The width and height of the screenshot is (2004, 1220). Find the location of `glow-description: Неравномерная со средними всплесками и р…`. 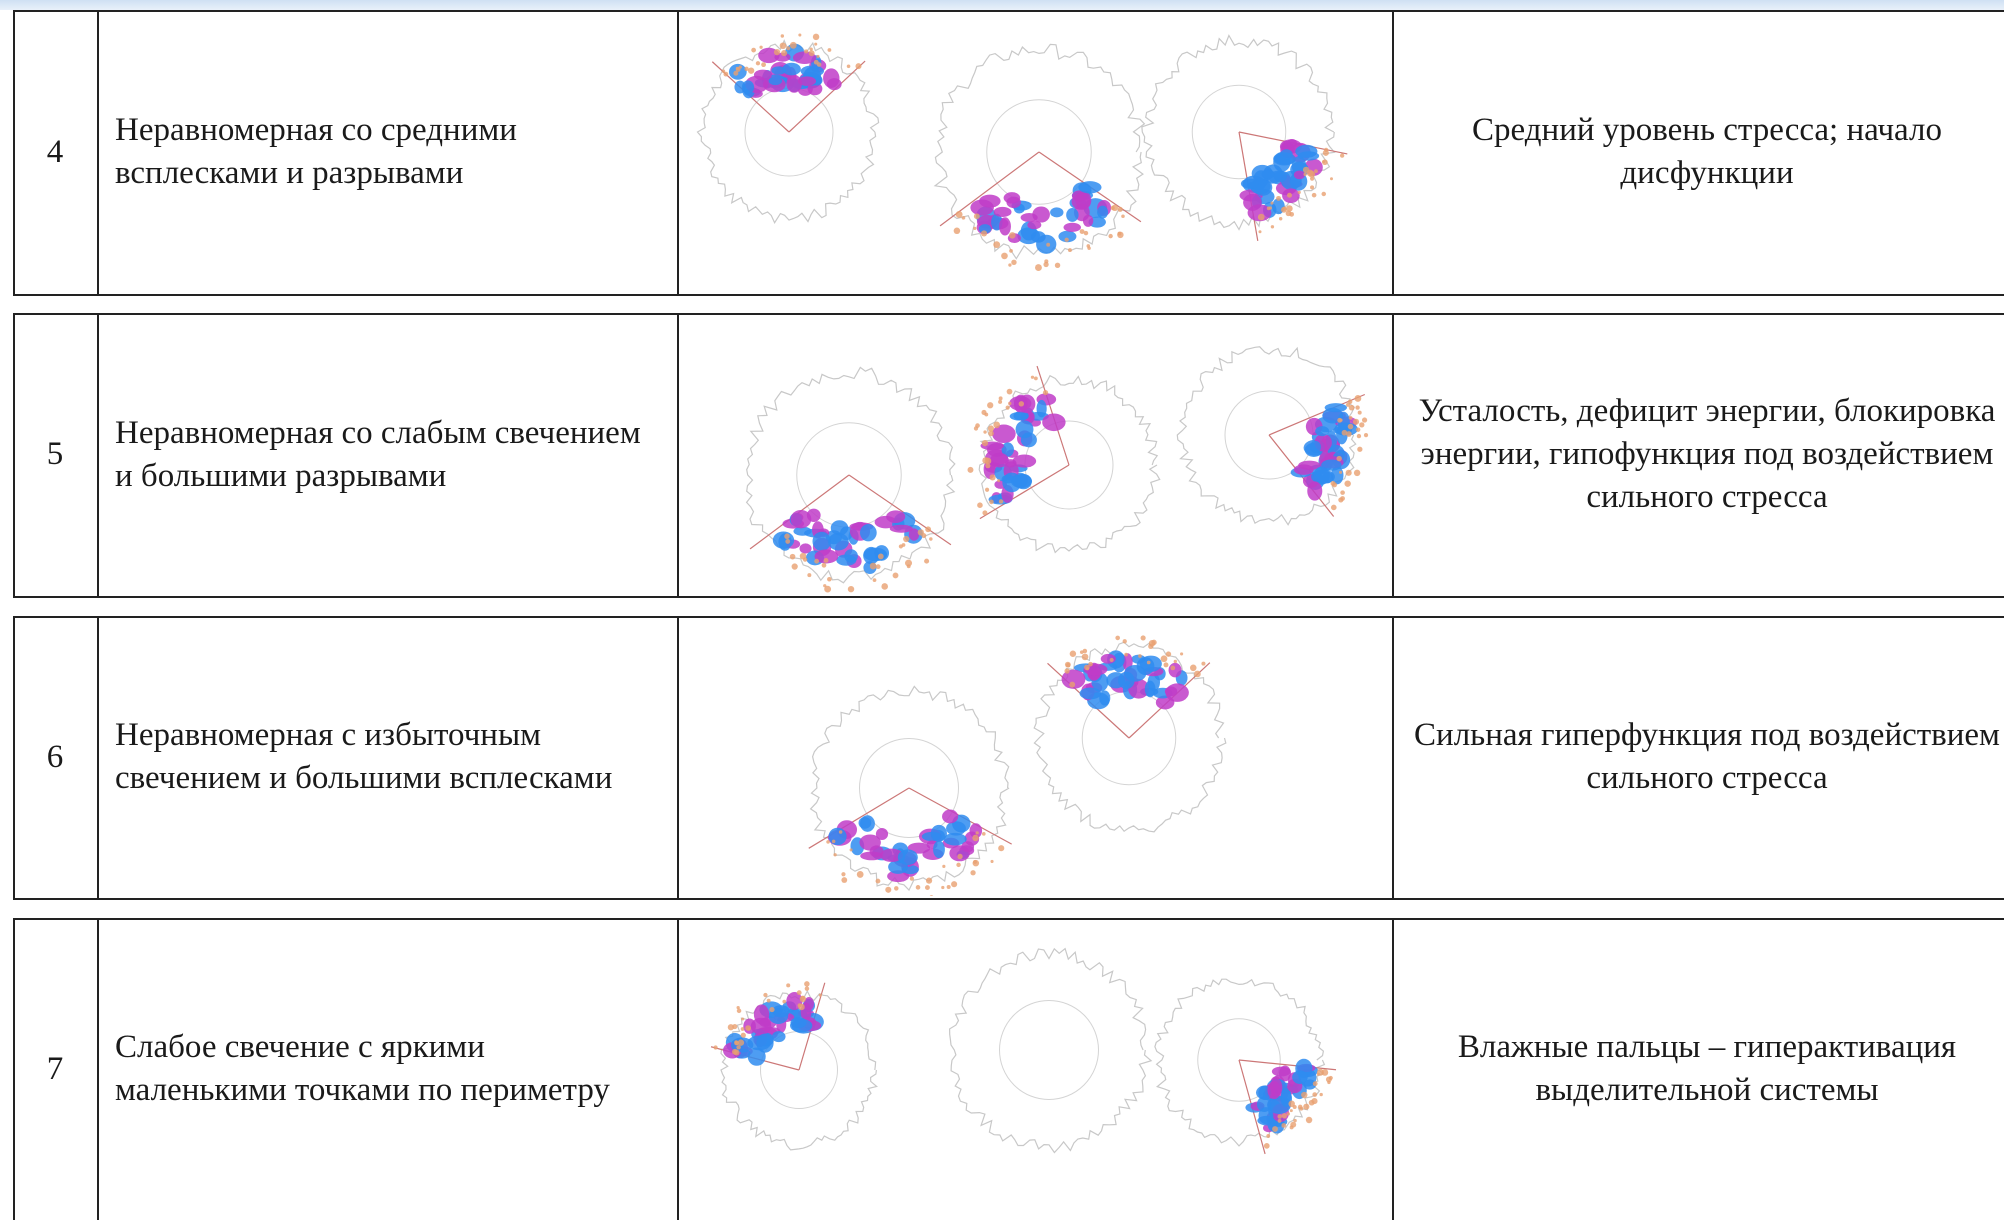

glow-description: Неравномерная со средними всплесками и р… is located at coordinates (316, 151).